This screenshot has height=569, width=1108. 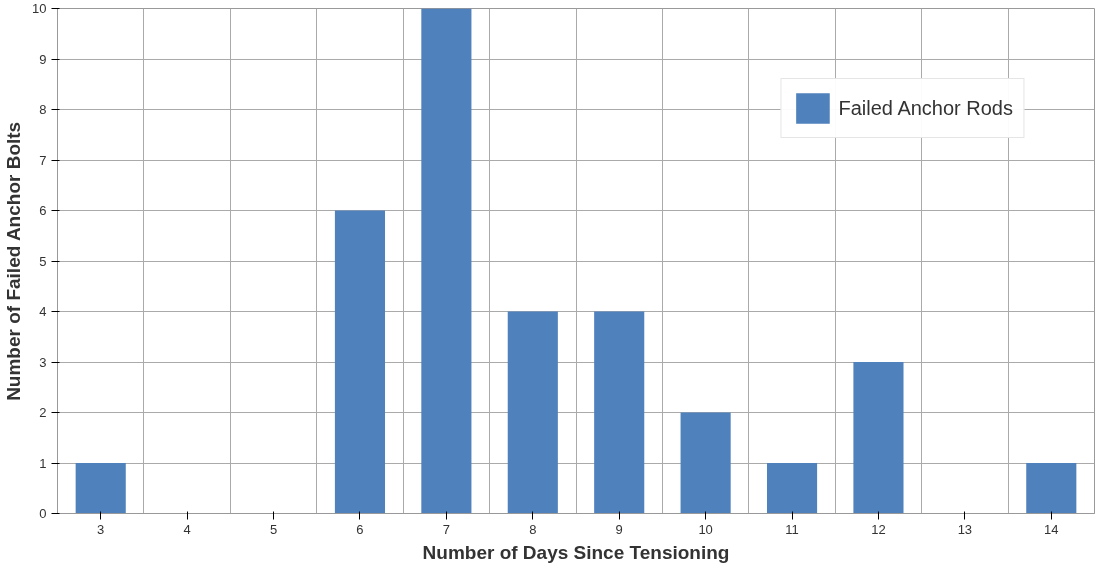 What do you see at coordinates (43, 261) in the screenshot?
I see `y-tick-label: 5` at bounding box center [43, 261].